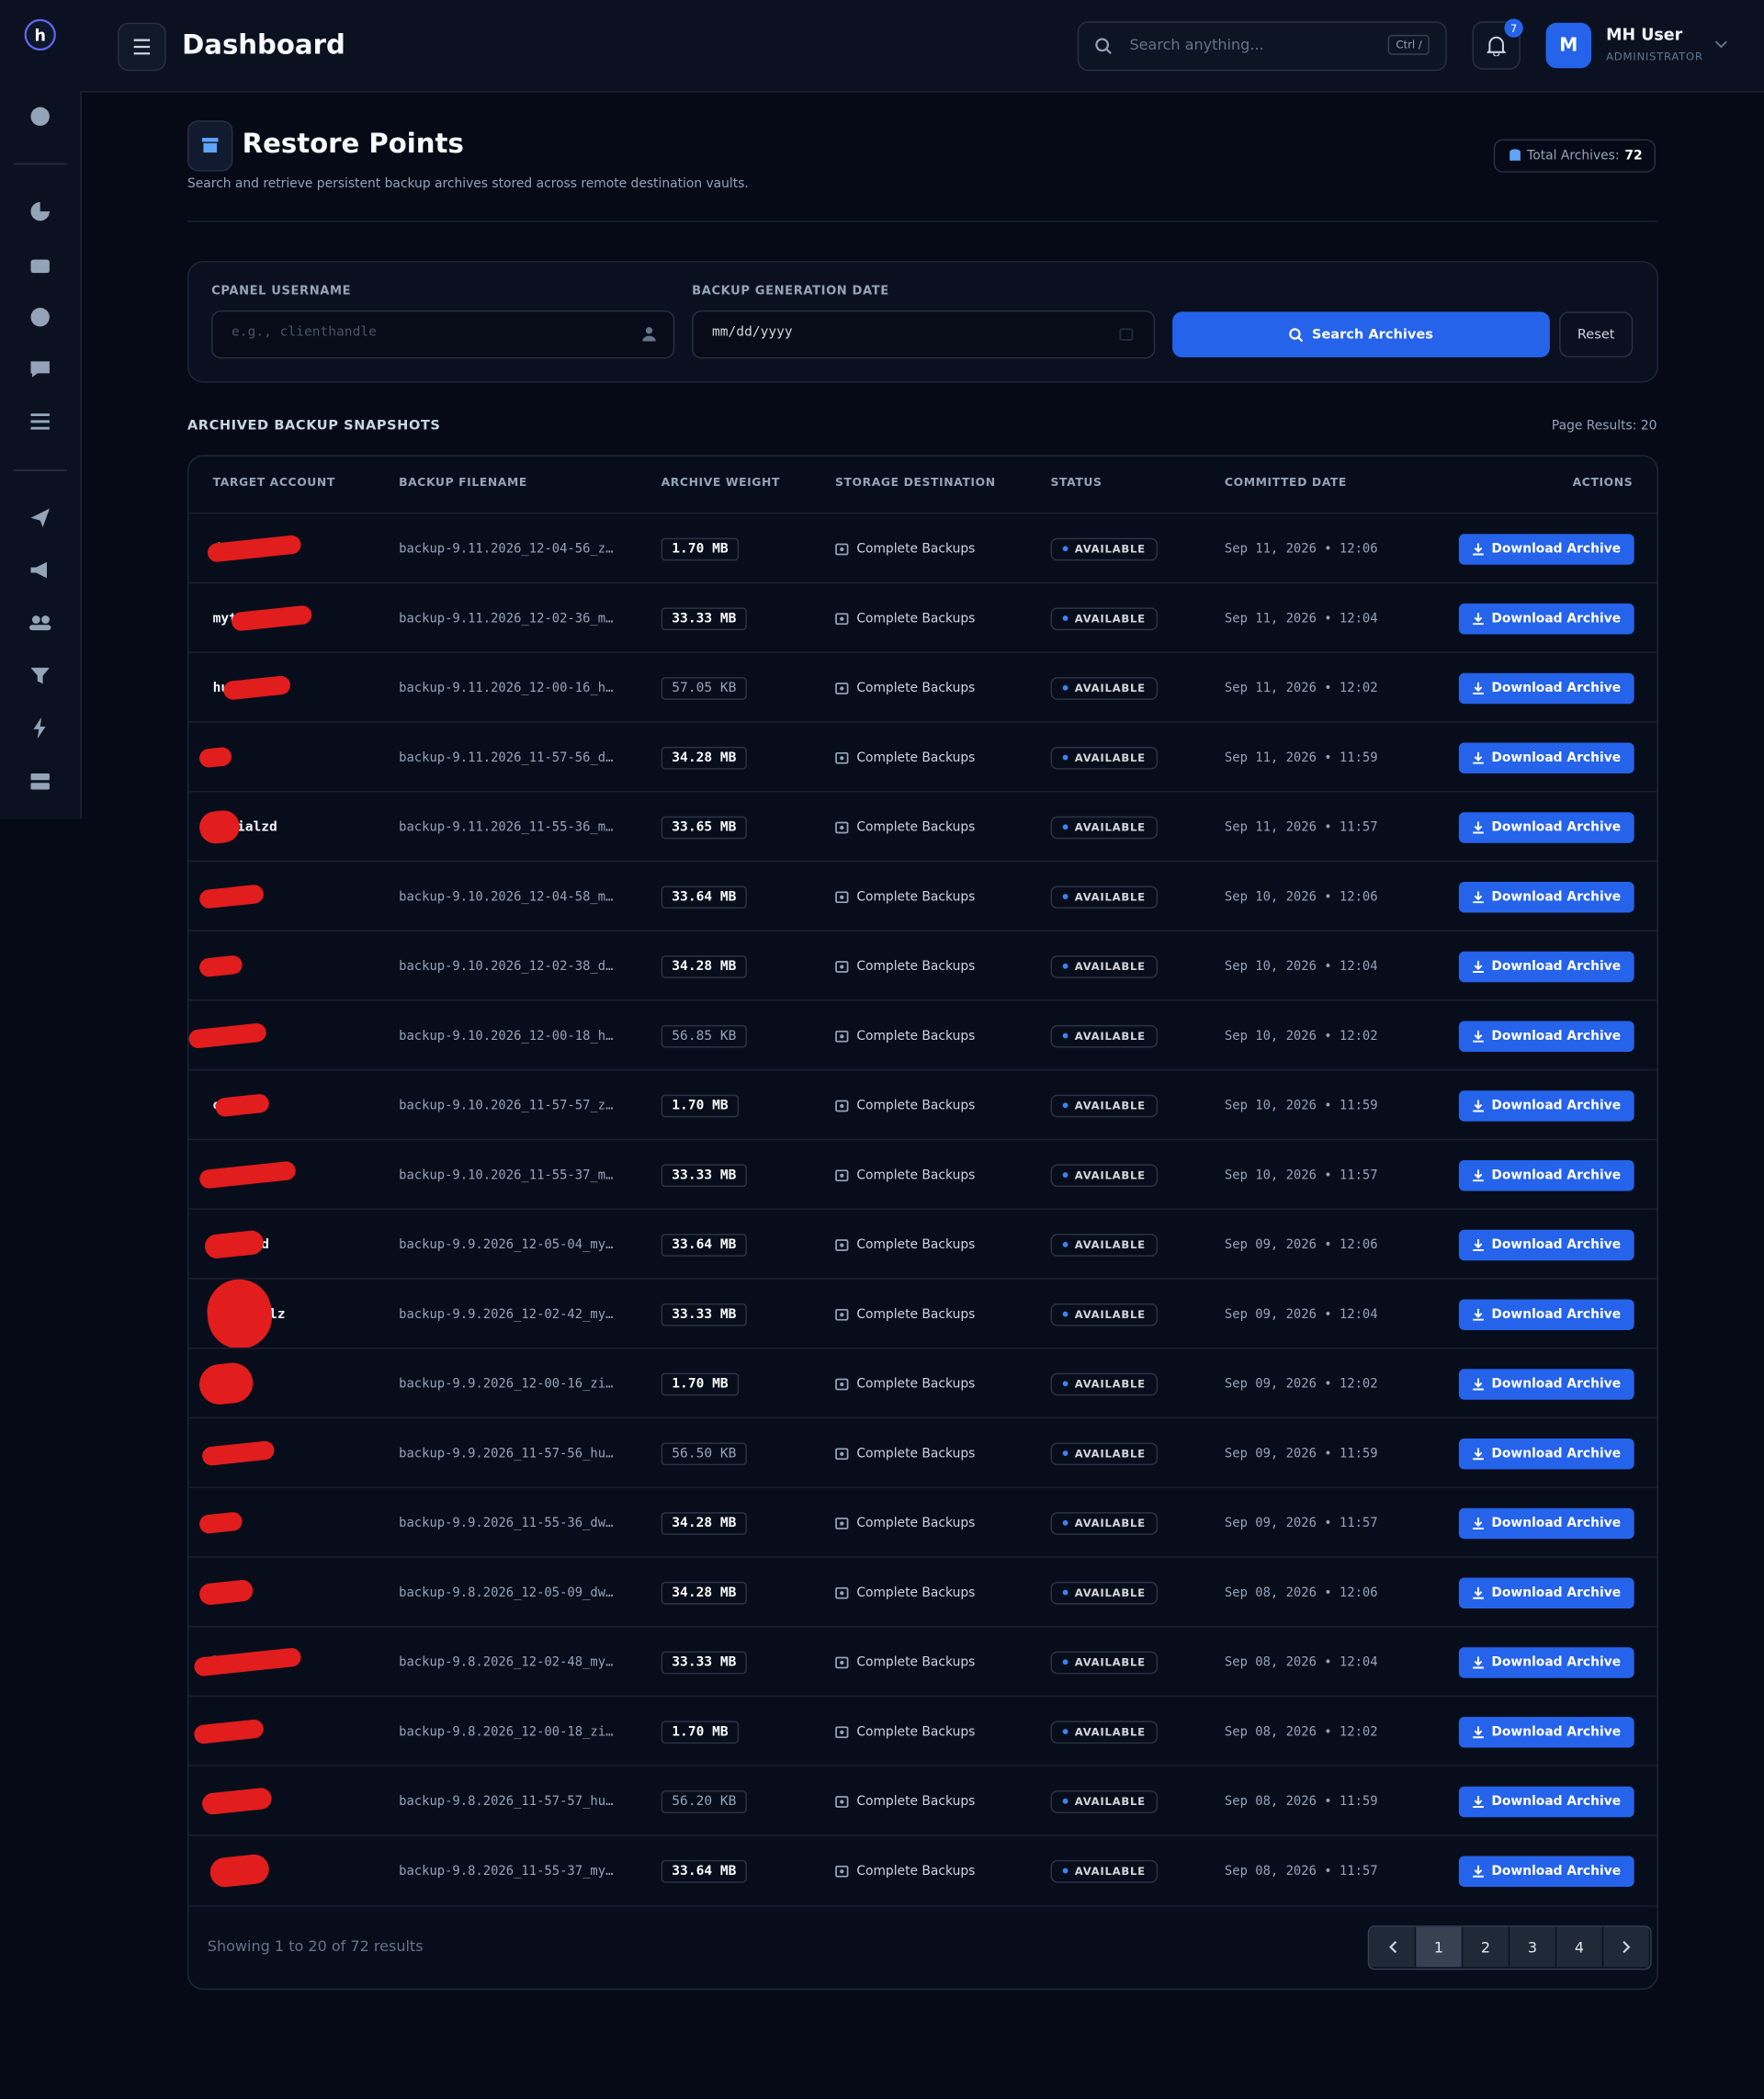  What do you see at coordinates (40, 728) in the screenshot?
I see `nav-power` at bounding box center [40, 728].